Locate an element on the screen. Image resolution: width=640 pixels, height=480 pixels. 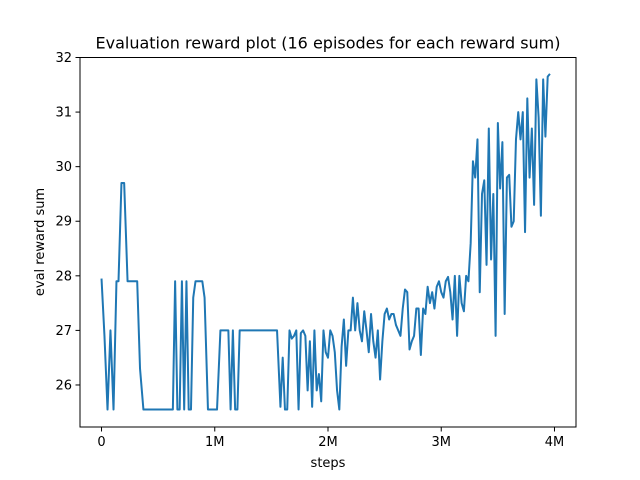
x-axis-ticks: 0 1M 2M 3M 4M is located at coordinates (330, 438).